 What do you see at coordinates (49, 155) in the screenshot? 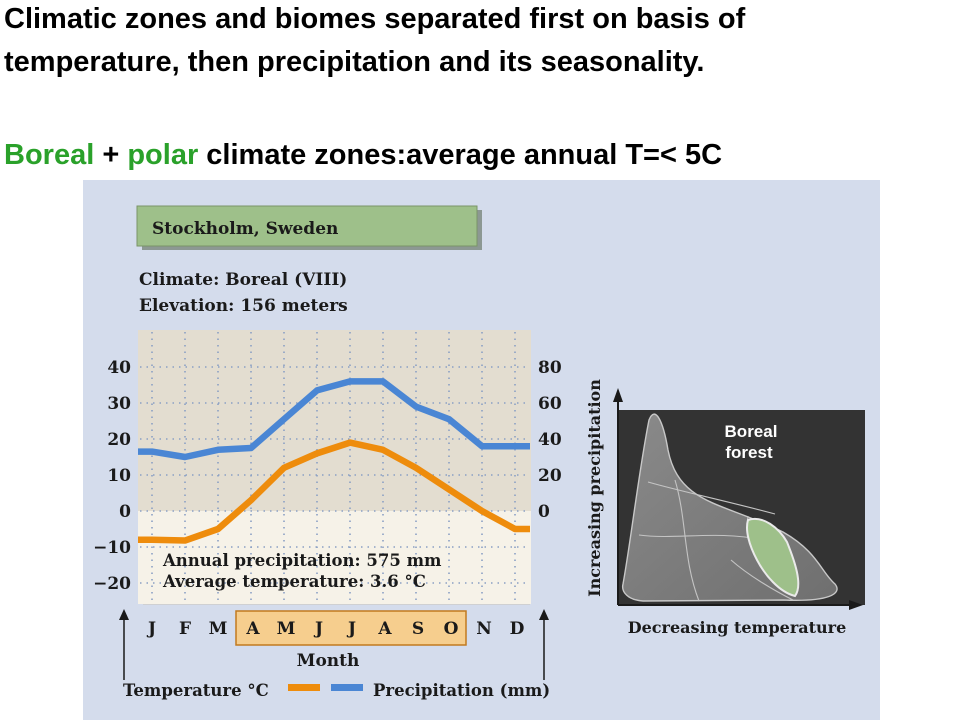
I see `boreal-word: Boreal` at bounding box center [49, 155].